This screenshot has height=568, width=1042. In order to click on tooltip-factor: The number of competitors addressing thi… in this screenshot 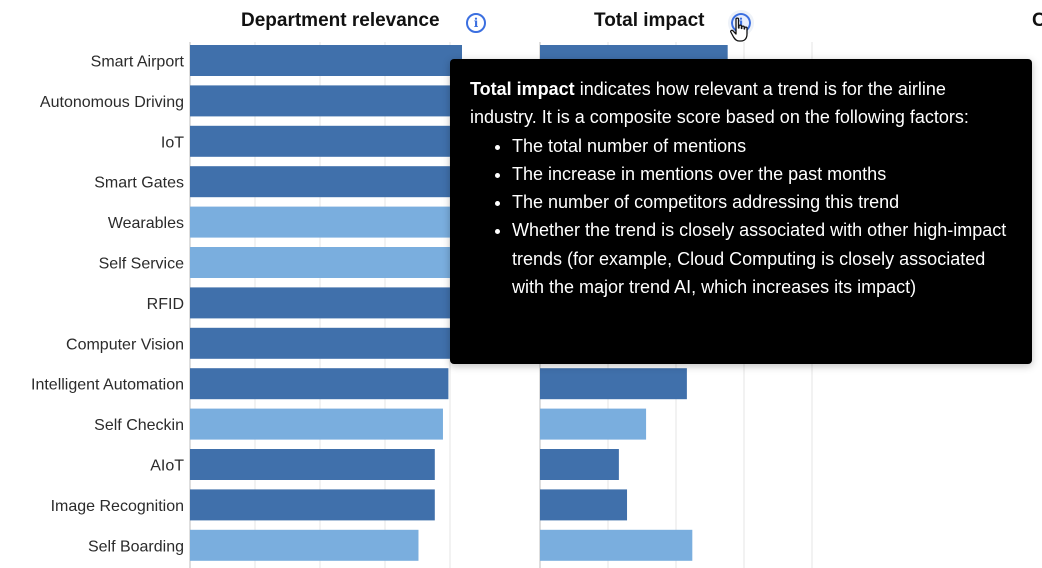, I will do `click(762, 202)`.